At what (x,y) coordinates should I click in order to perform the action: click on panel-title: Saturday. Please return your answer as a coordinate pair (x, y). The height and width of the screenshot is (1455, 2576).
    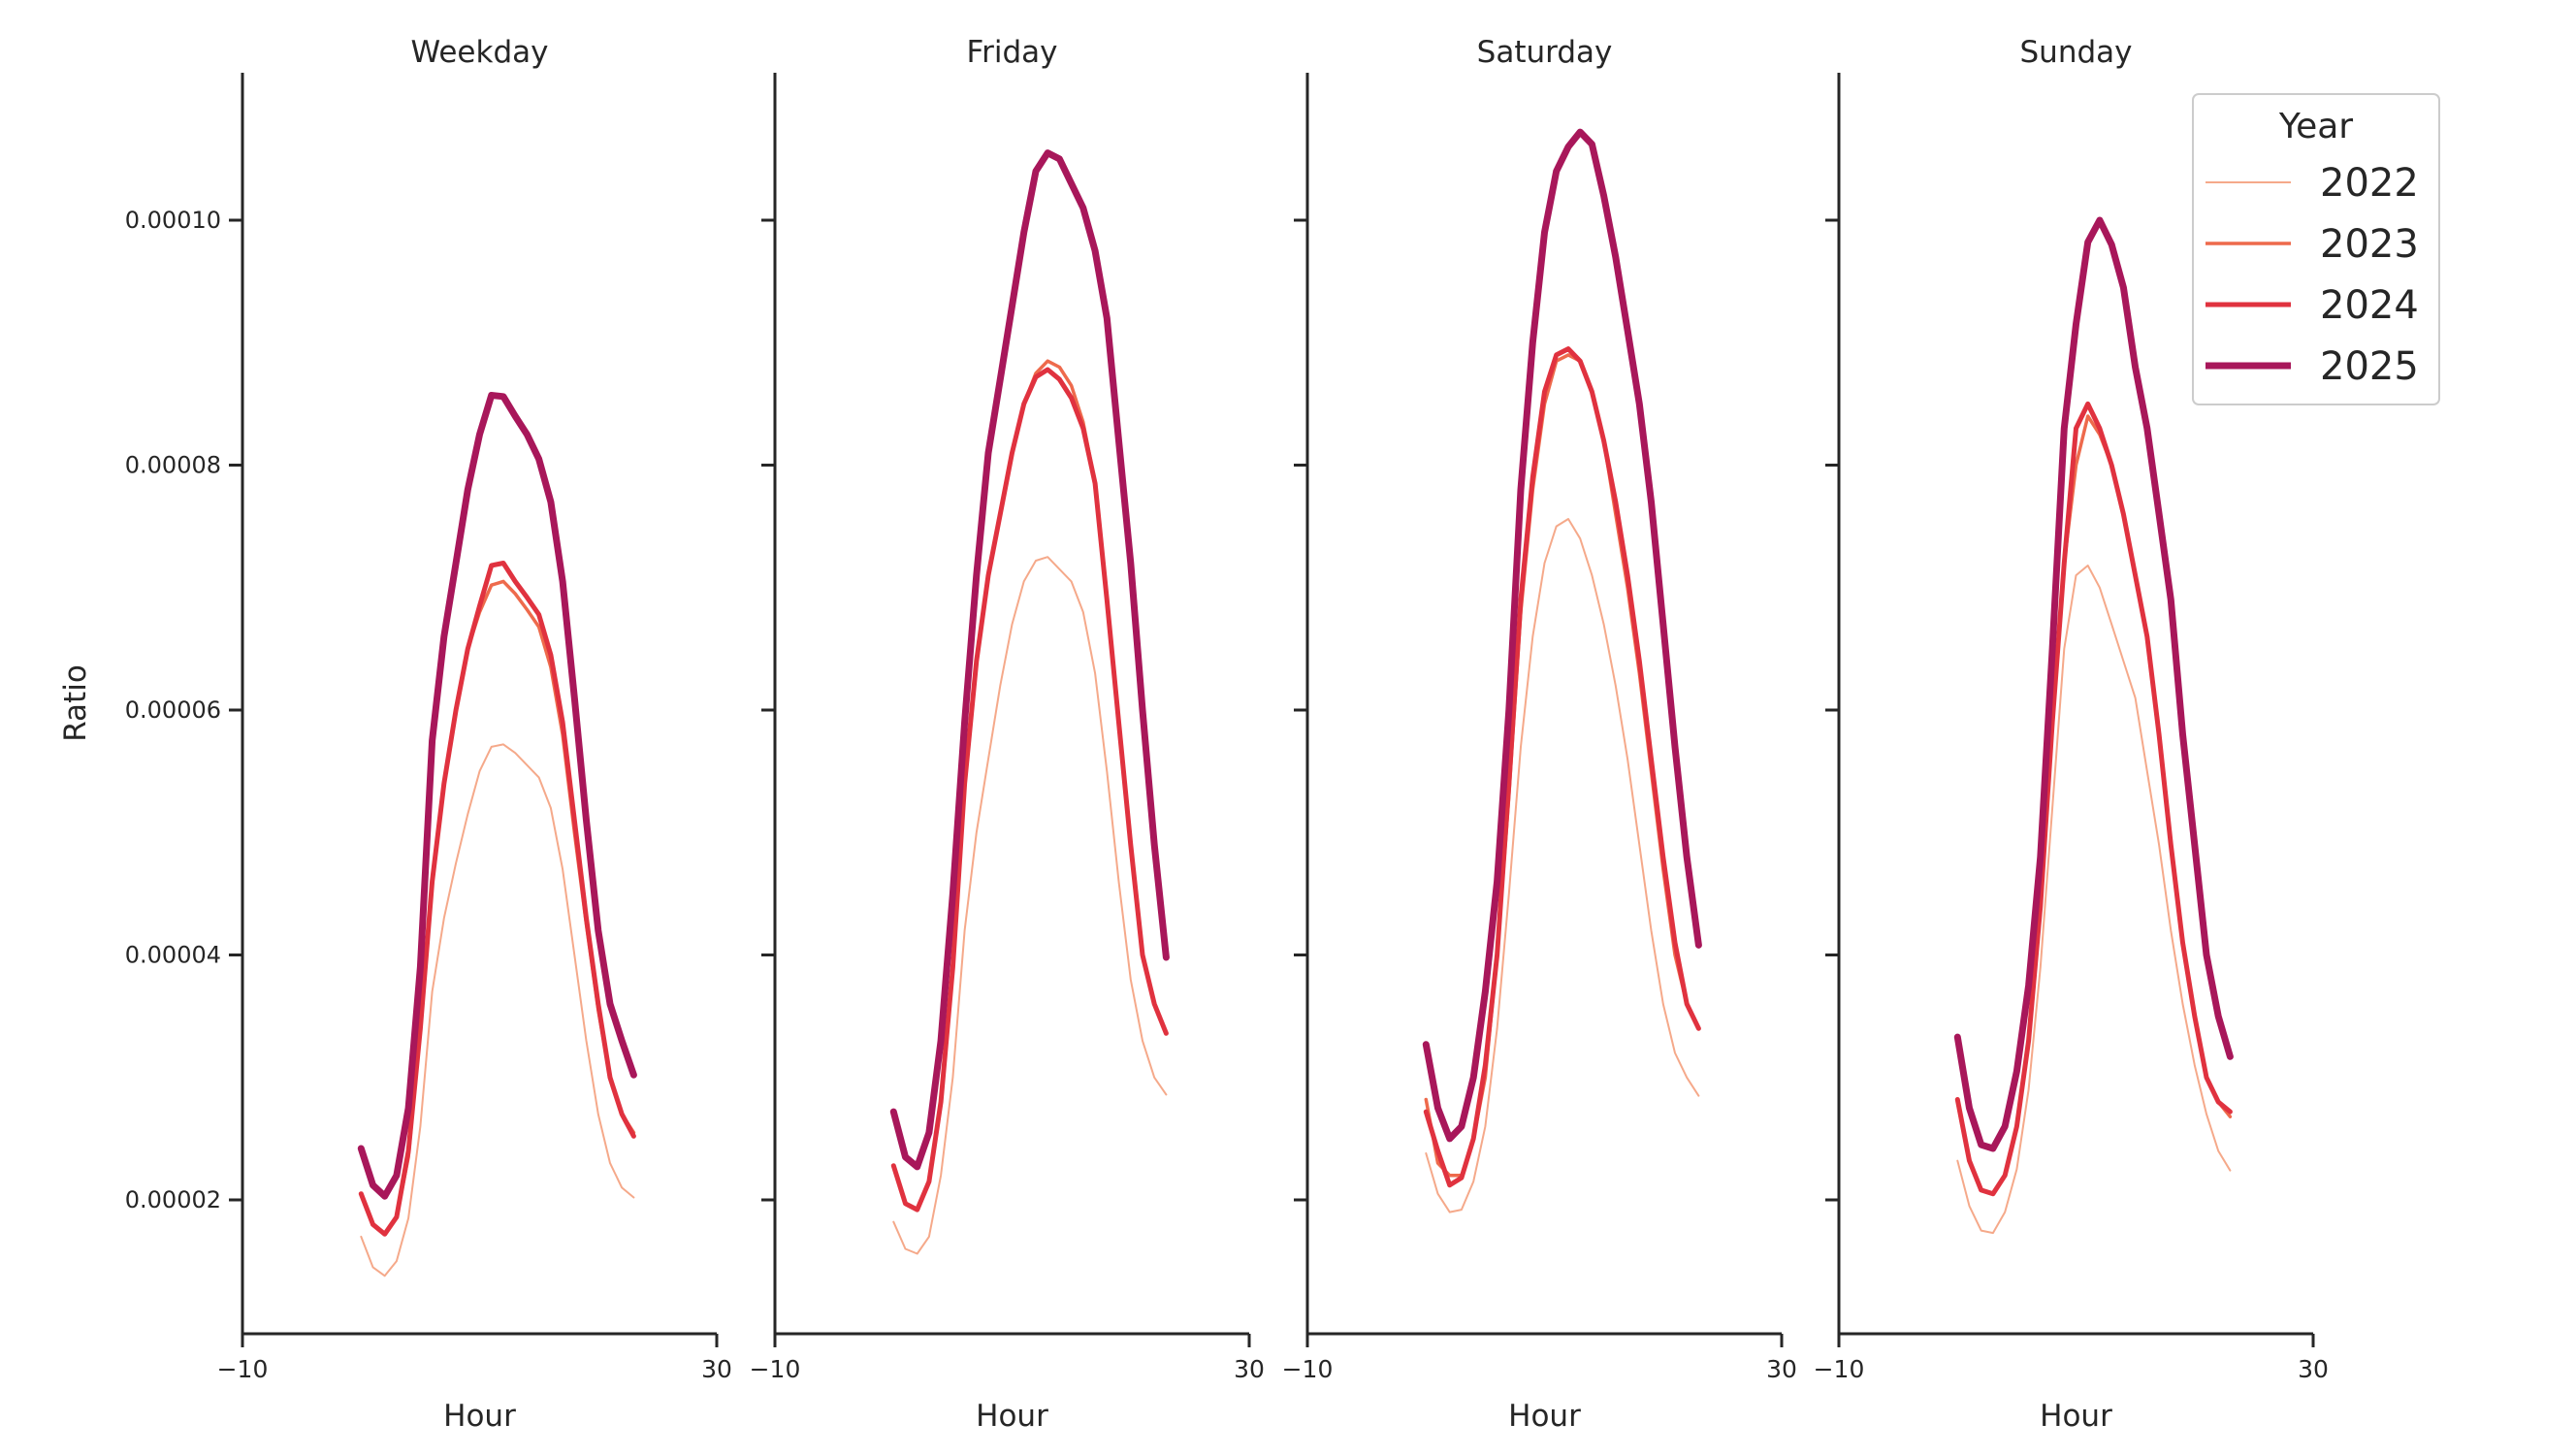
    Looking at the image, I should click on (1545, 52).